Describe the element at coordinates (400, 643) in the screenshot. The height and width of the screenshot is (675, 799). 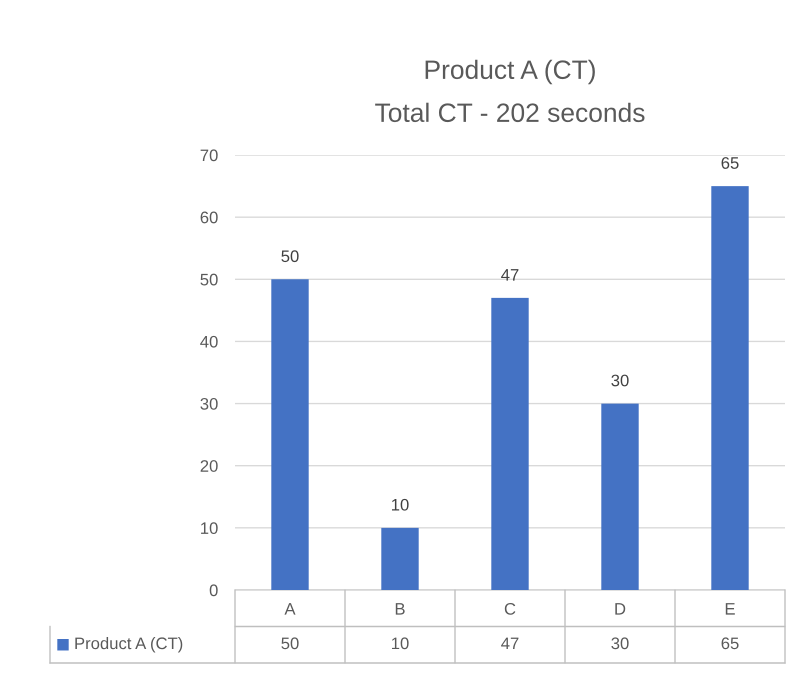
I see `text: 10` at that location.